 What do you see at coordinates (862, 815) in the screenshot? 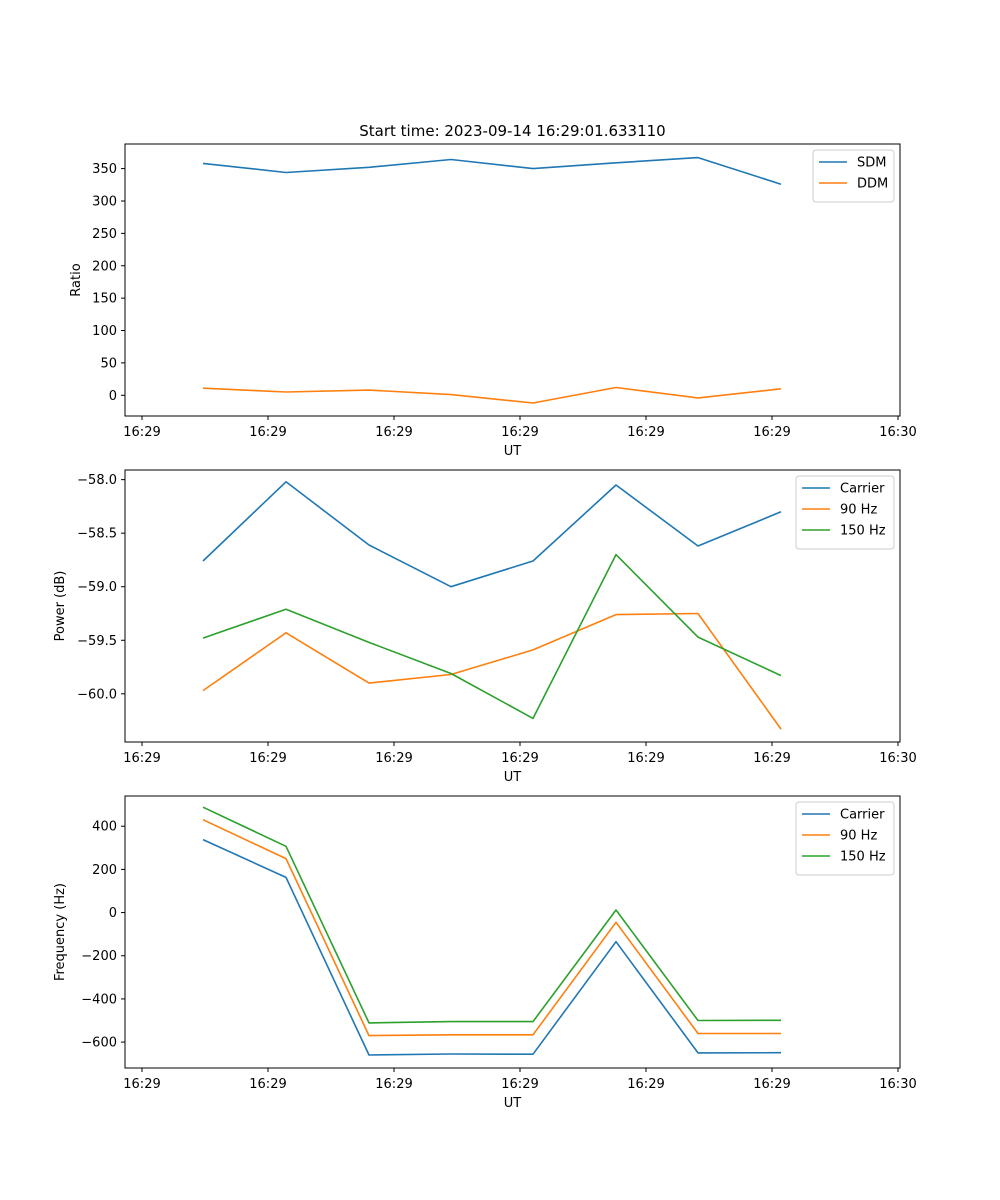
I see `frequency-legend-label-carrier: Carrier` at bounding box center [862, 815].